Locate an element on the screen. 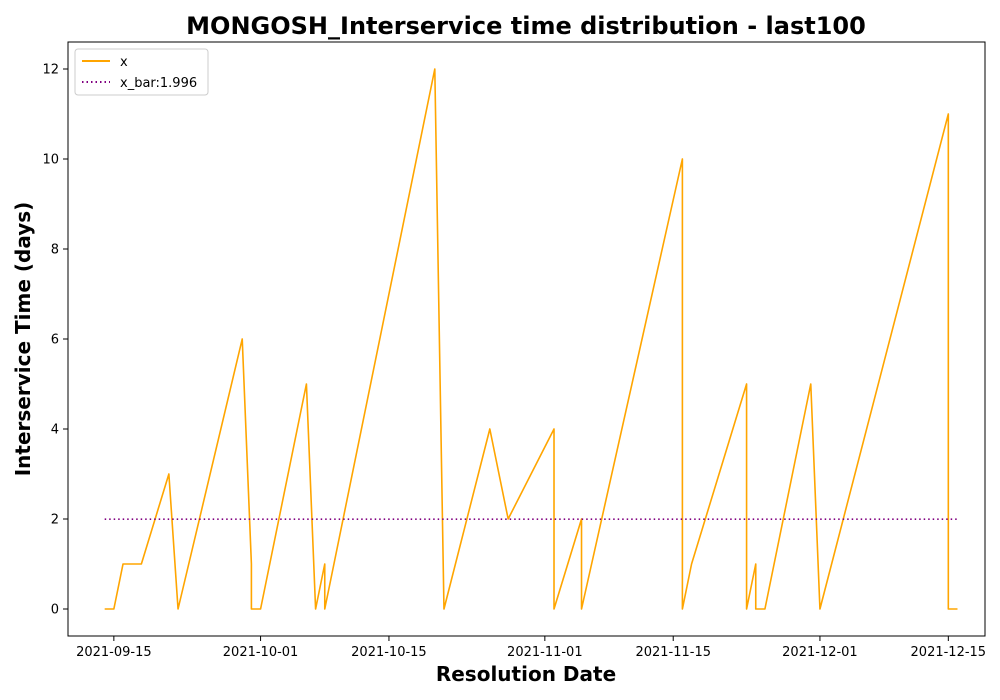  y-tick-label: 8 is located at coordinates (55, 250).